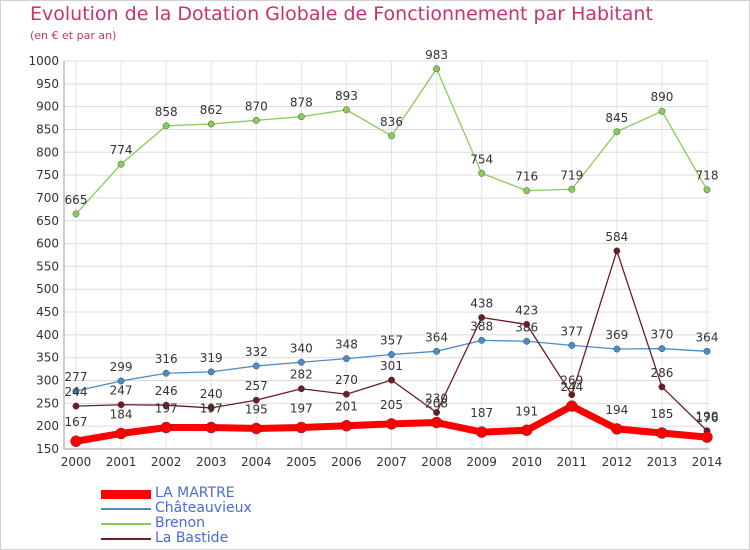 This screenshot has height=550, width=750. I want to click on data-label-brenon: 836, so click(391, 122).